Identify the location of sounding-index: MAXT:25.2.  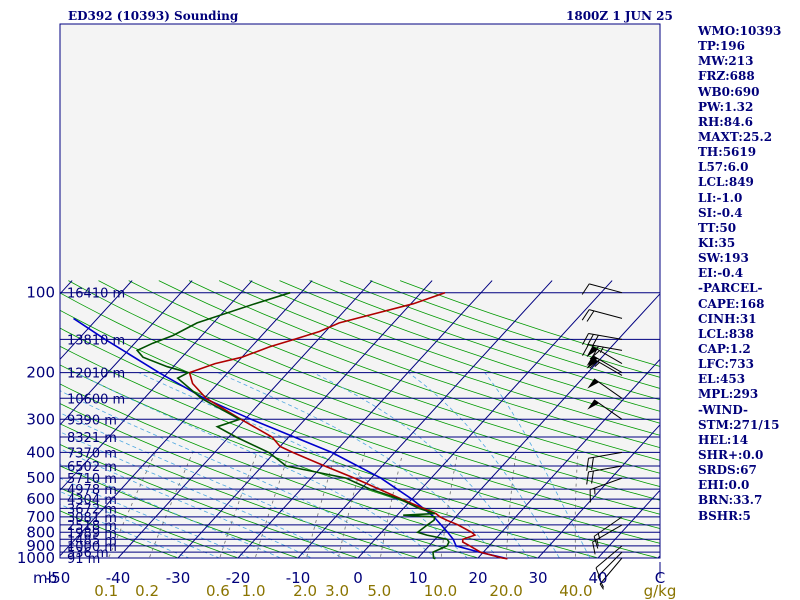
(735, 136).